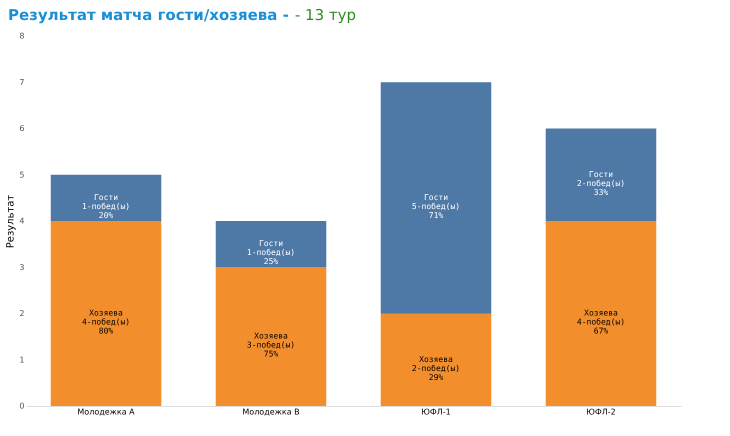  Describe the element at coordinates (271, 412) in the screenshot. I see `x-tick-label: Молодежка В` at that location.